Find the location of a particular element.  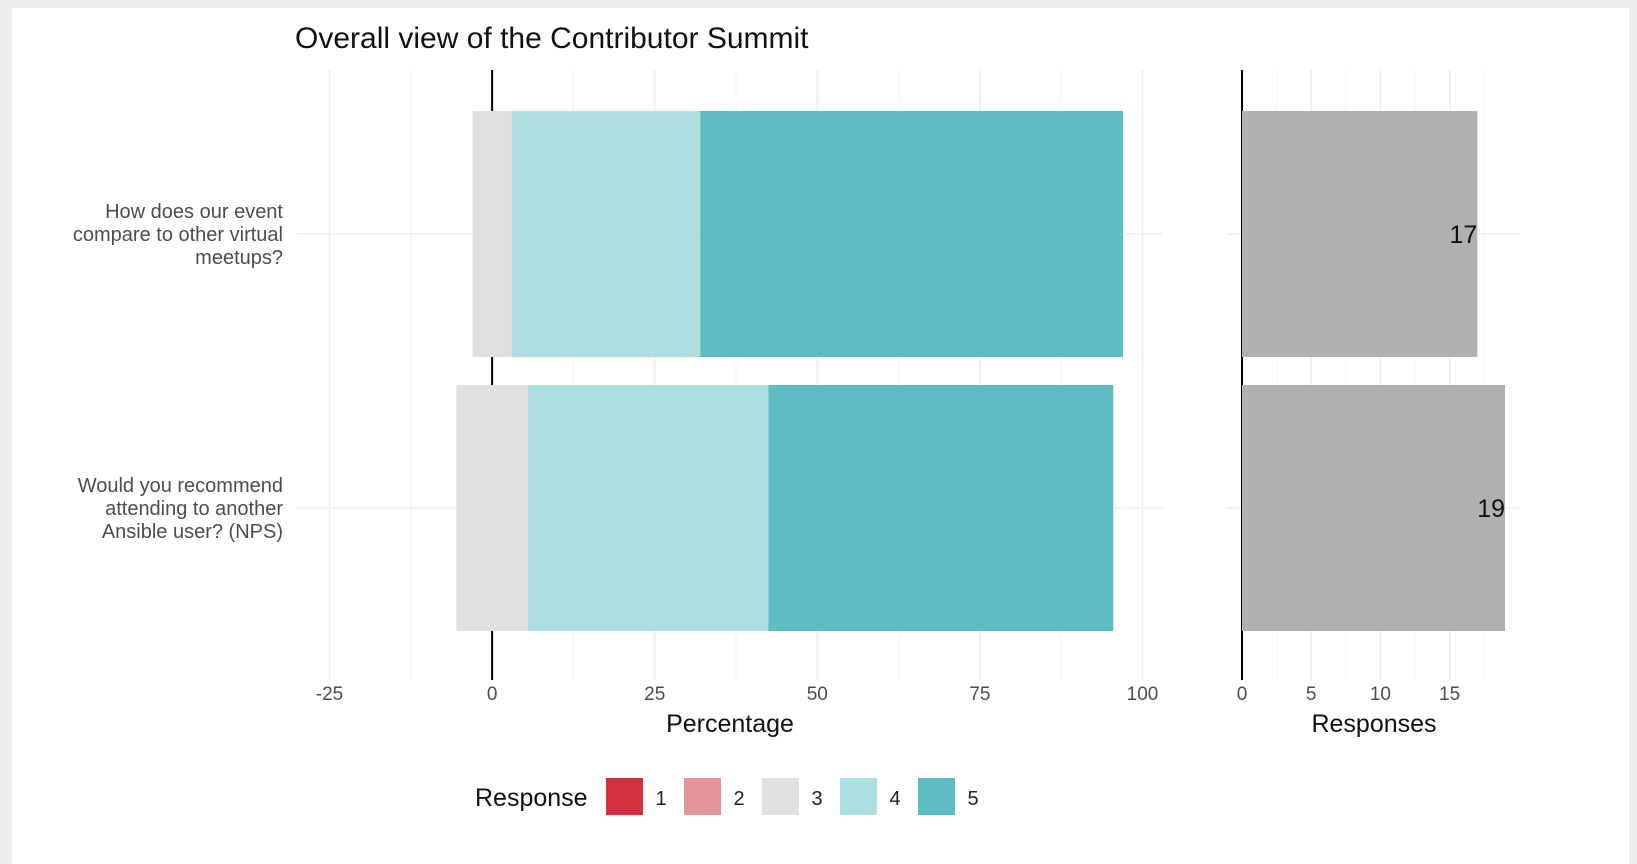

responses-tick-label: 10 is located at coordinates (1380, 694).